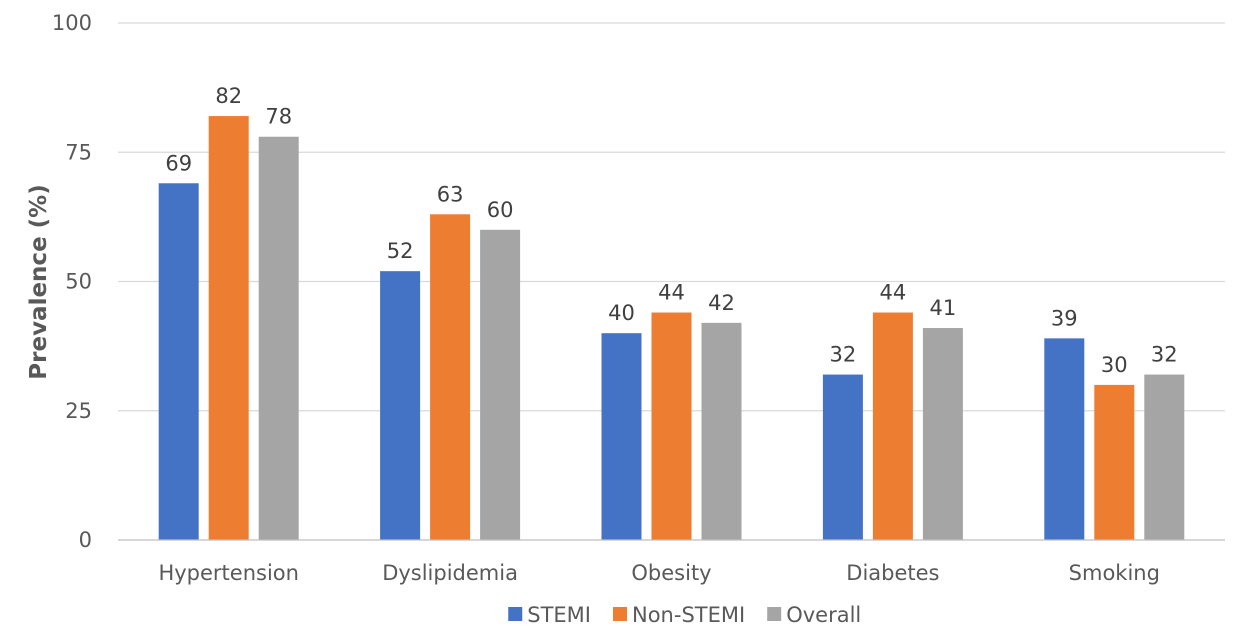 The height and width of the screenshot is (637, 1241). I want to click on y-axis-ticks: 0 25 50 75 100, so click(72, 281).